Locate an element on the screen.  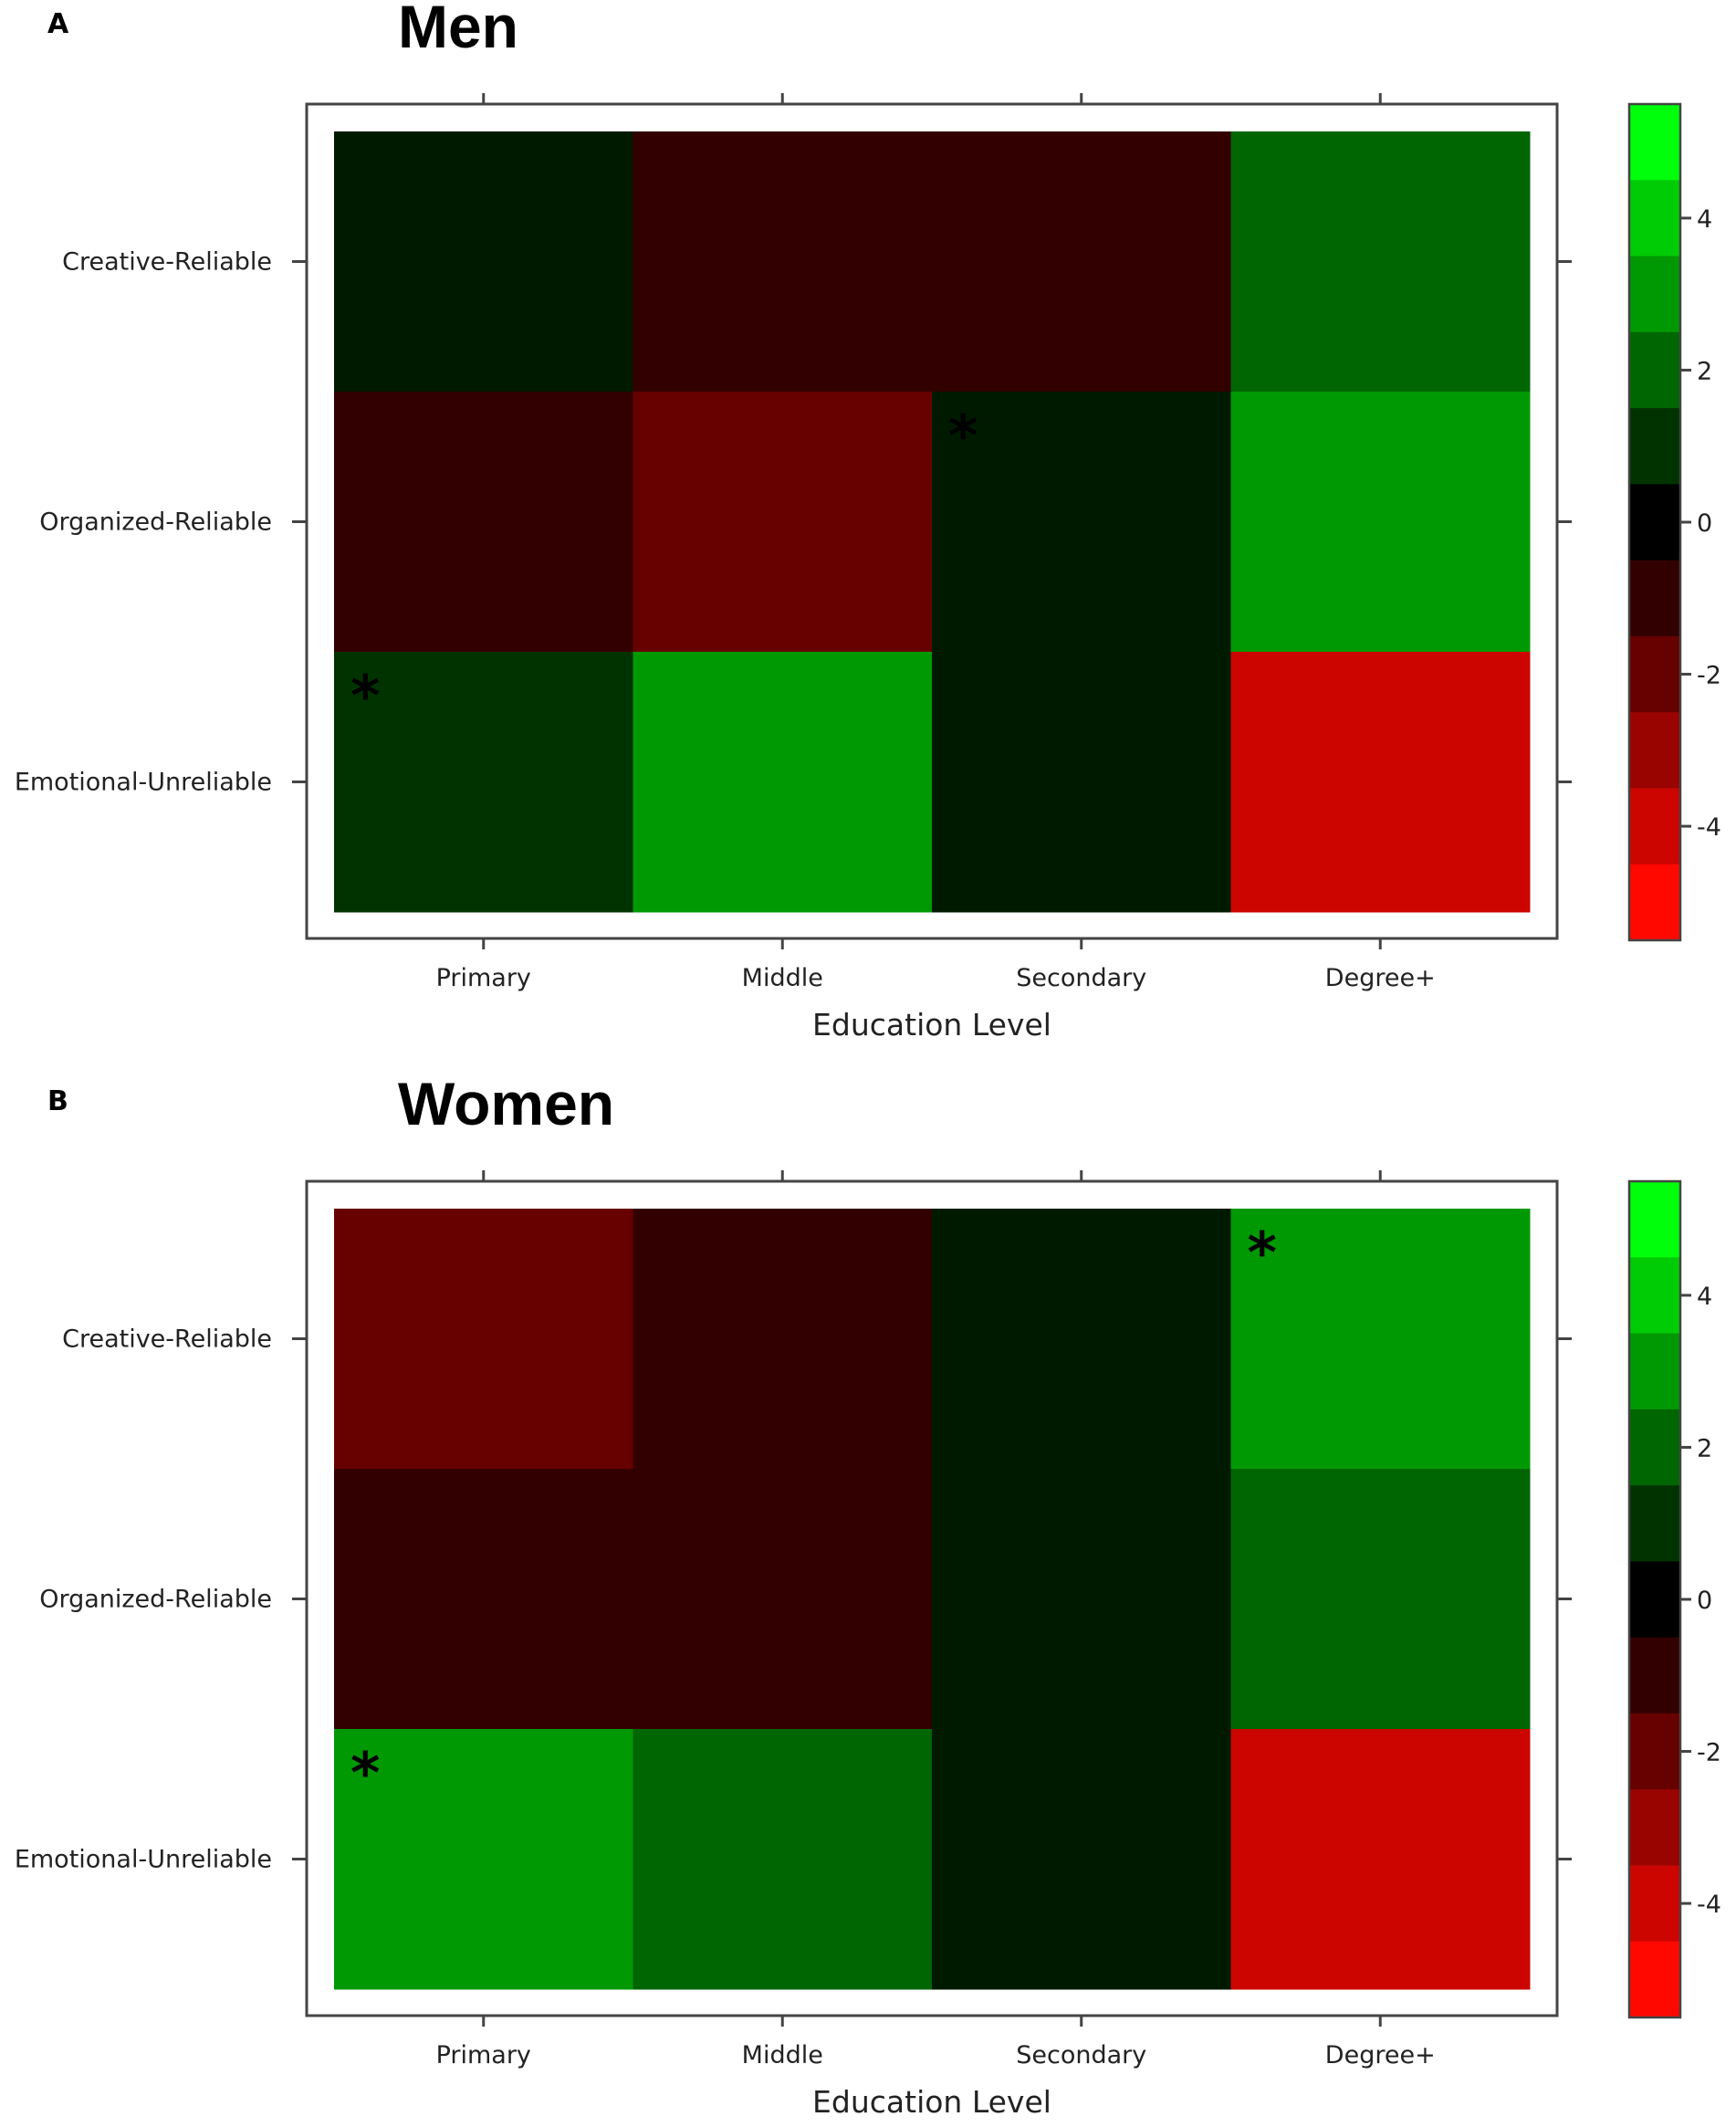
panel-letter: B is located at coordinates (57, 1101).